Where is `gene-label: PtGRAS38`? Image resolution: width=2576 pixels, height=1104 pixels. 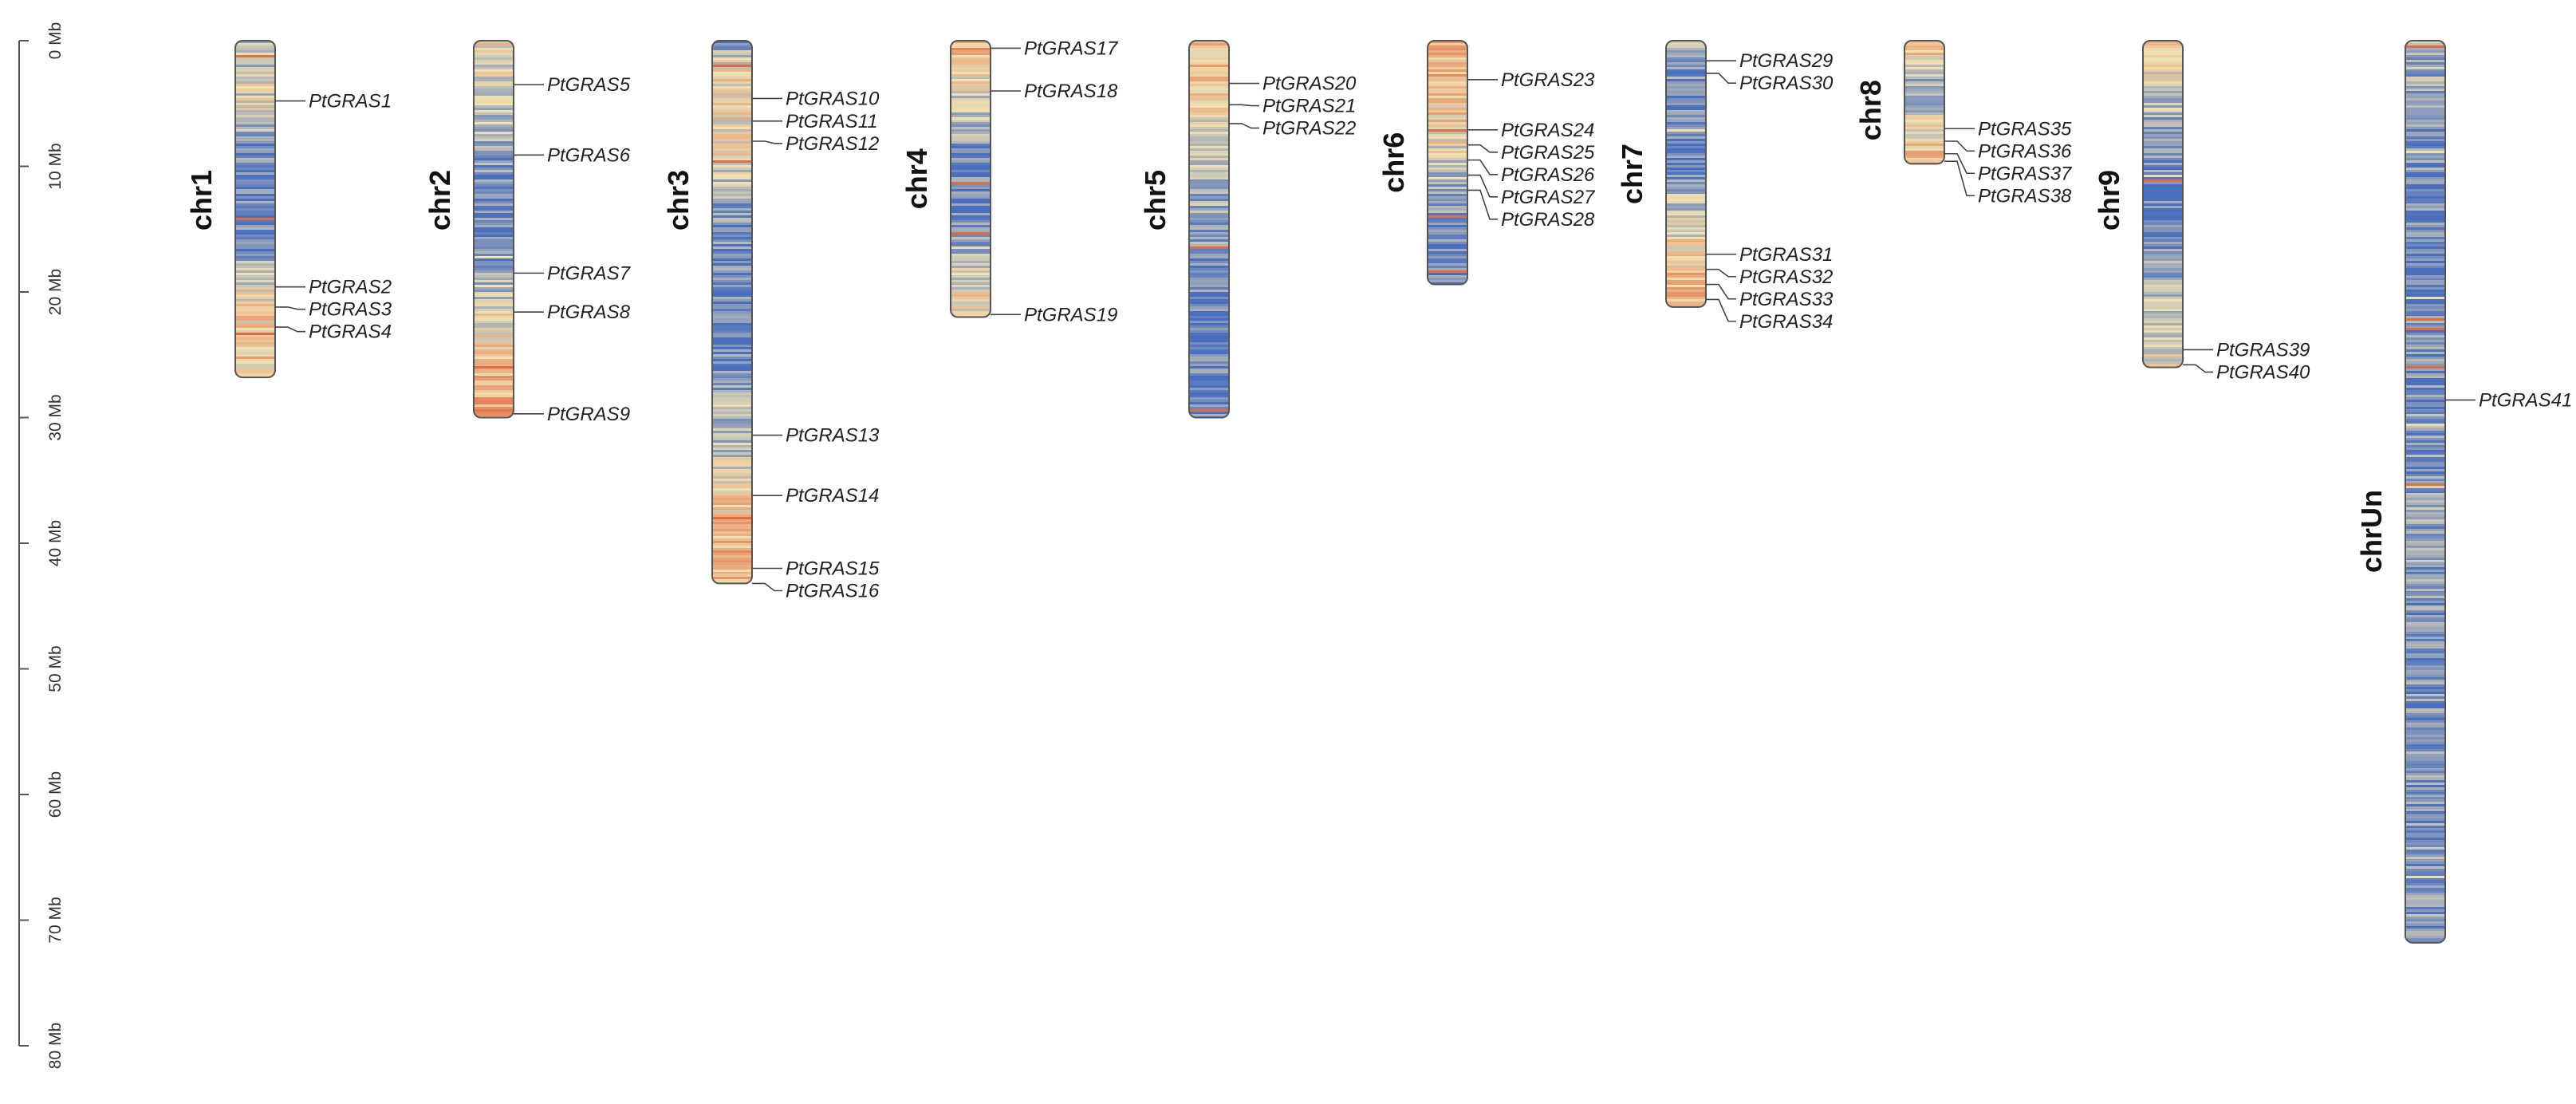 gene-label: PtGRAS38 is located at coordinates (2025, 196).